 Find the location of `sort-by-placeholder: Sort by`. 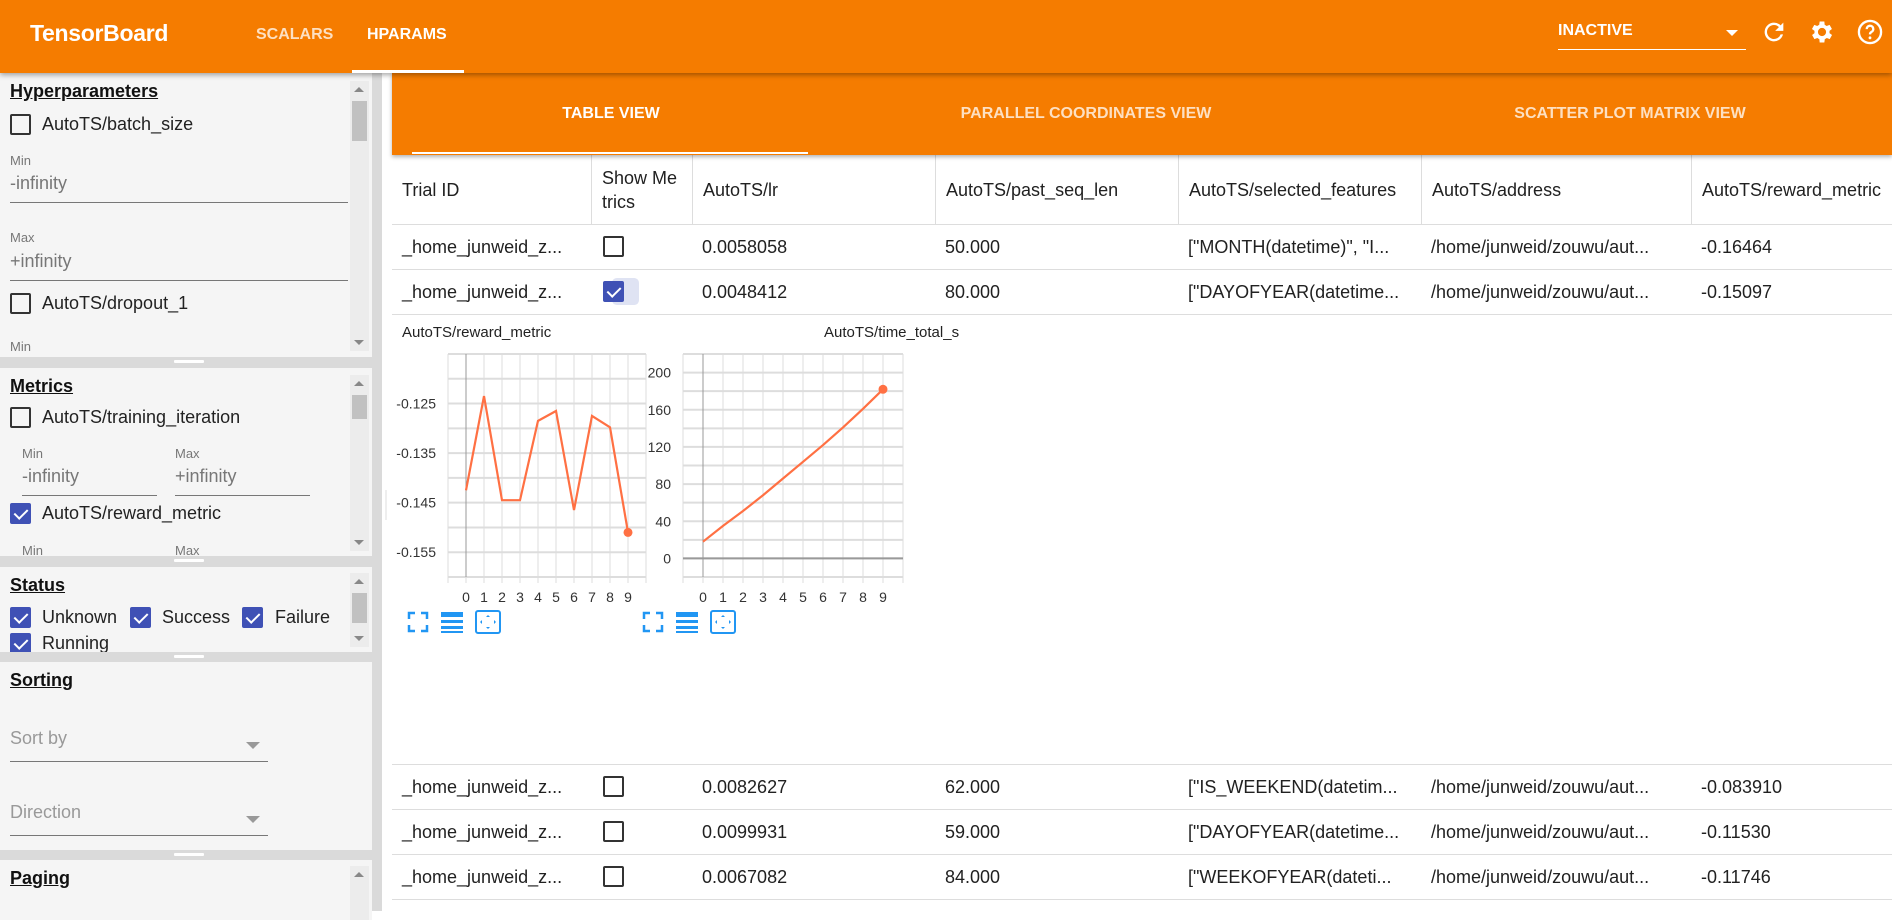

sort-by-placeholder: Sort by is located at coordinates (39, 738).